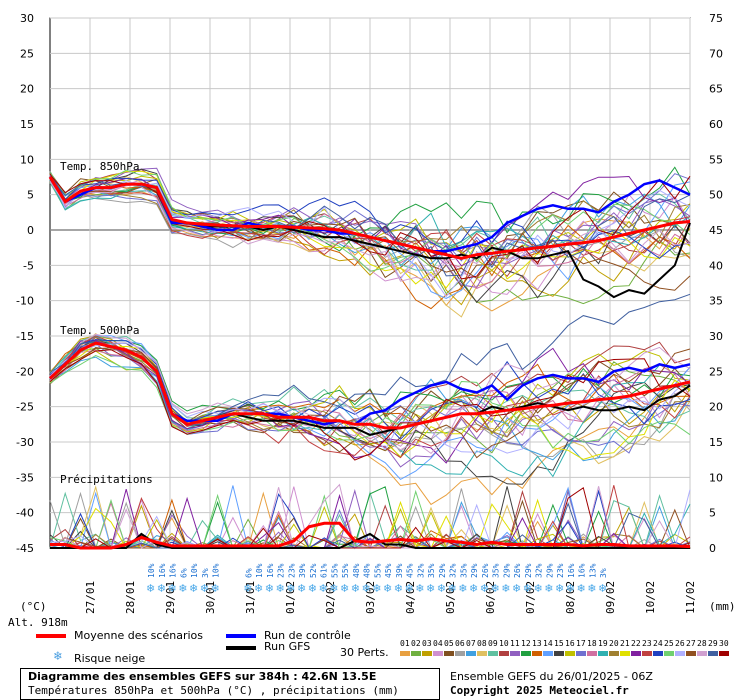 This screenshot has height=700, width=740. What do you see at coordinates (210, 597) in the screenshot?
I see `x-tick-label: 30/01` at bounding box center [210, 597].